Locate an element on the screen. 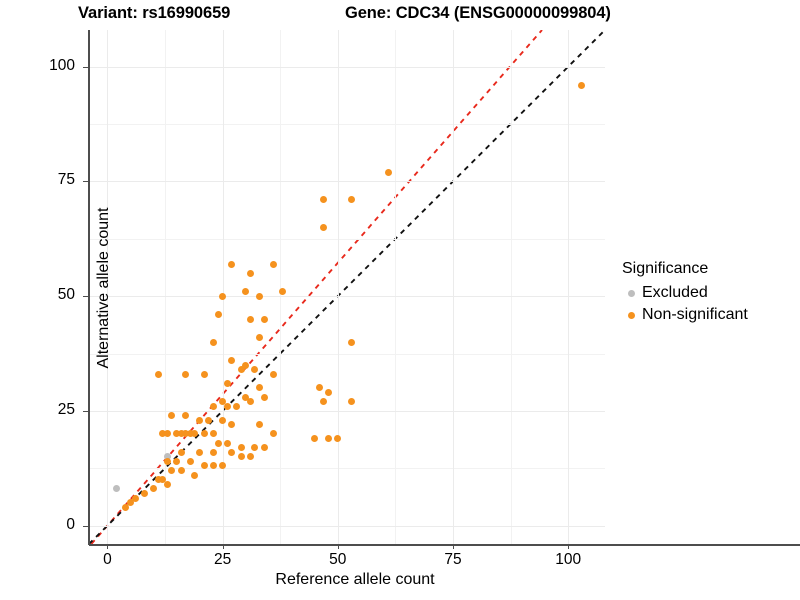  x-axis-line is located at coordinates (444, 545).